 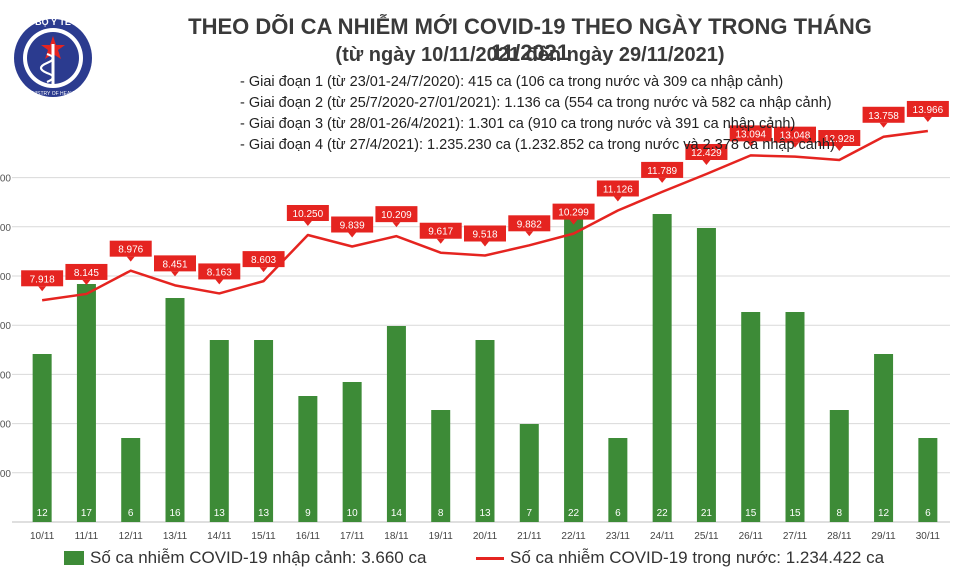 I want to click on x-tick-label: 29/11, so click(x=883, y=536).